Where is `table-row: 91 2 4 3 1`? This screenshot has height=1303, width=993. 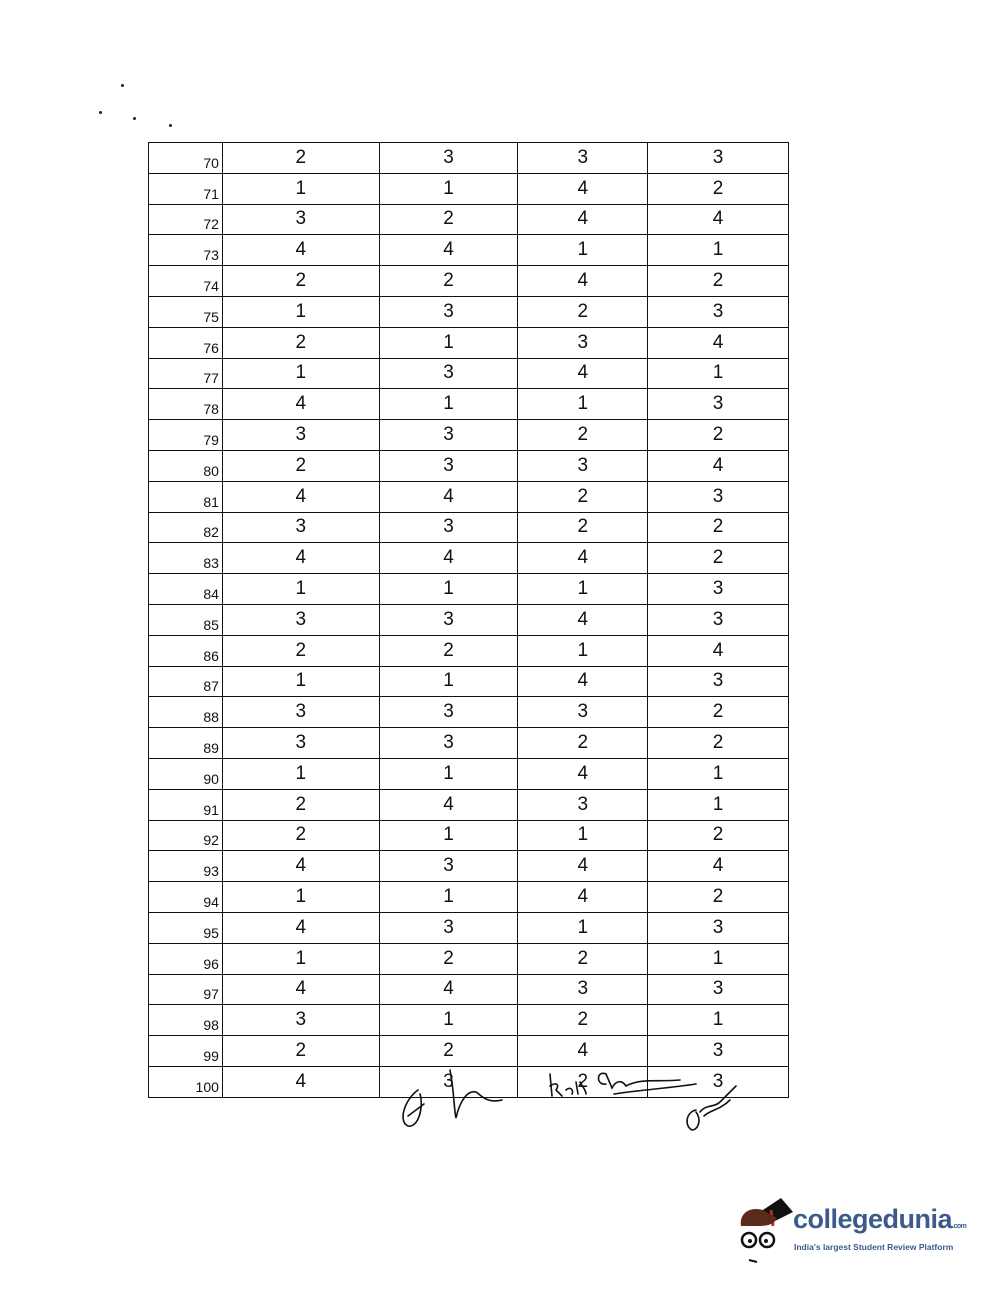
table-row: 91 2 4 3 1 is located at coordinates (468, 804).